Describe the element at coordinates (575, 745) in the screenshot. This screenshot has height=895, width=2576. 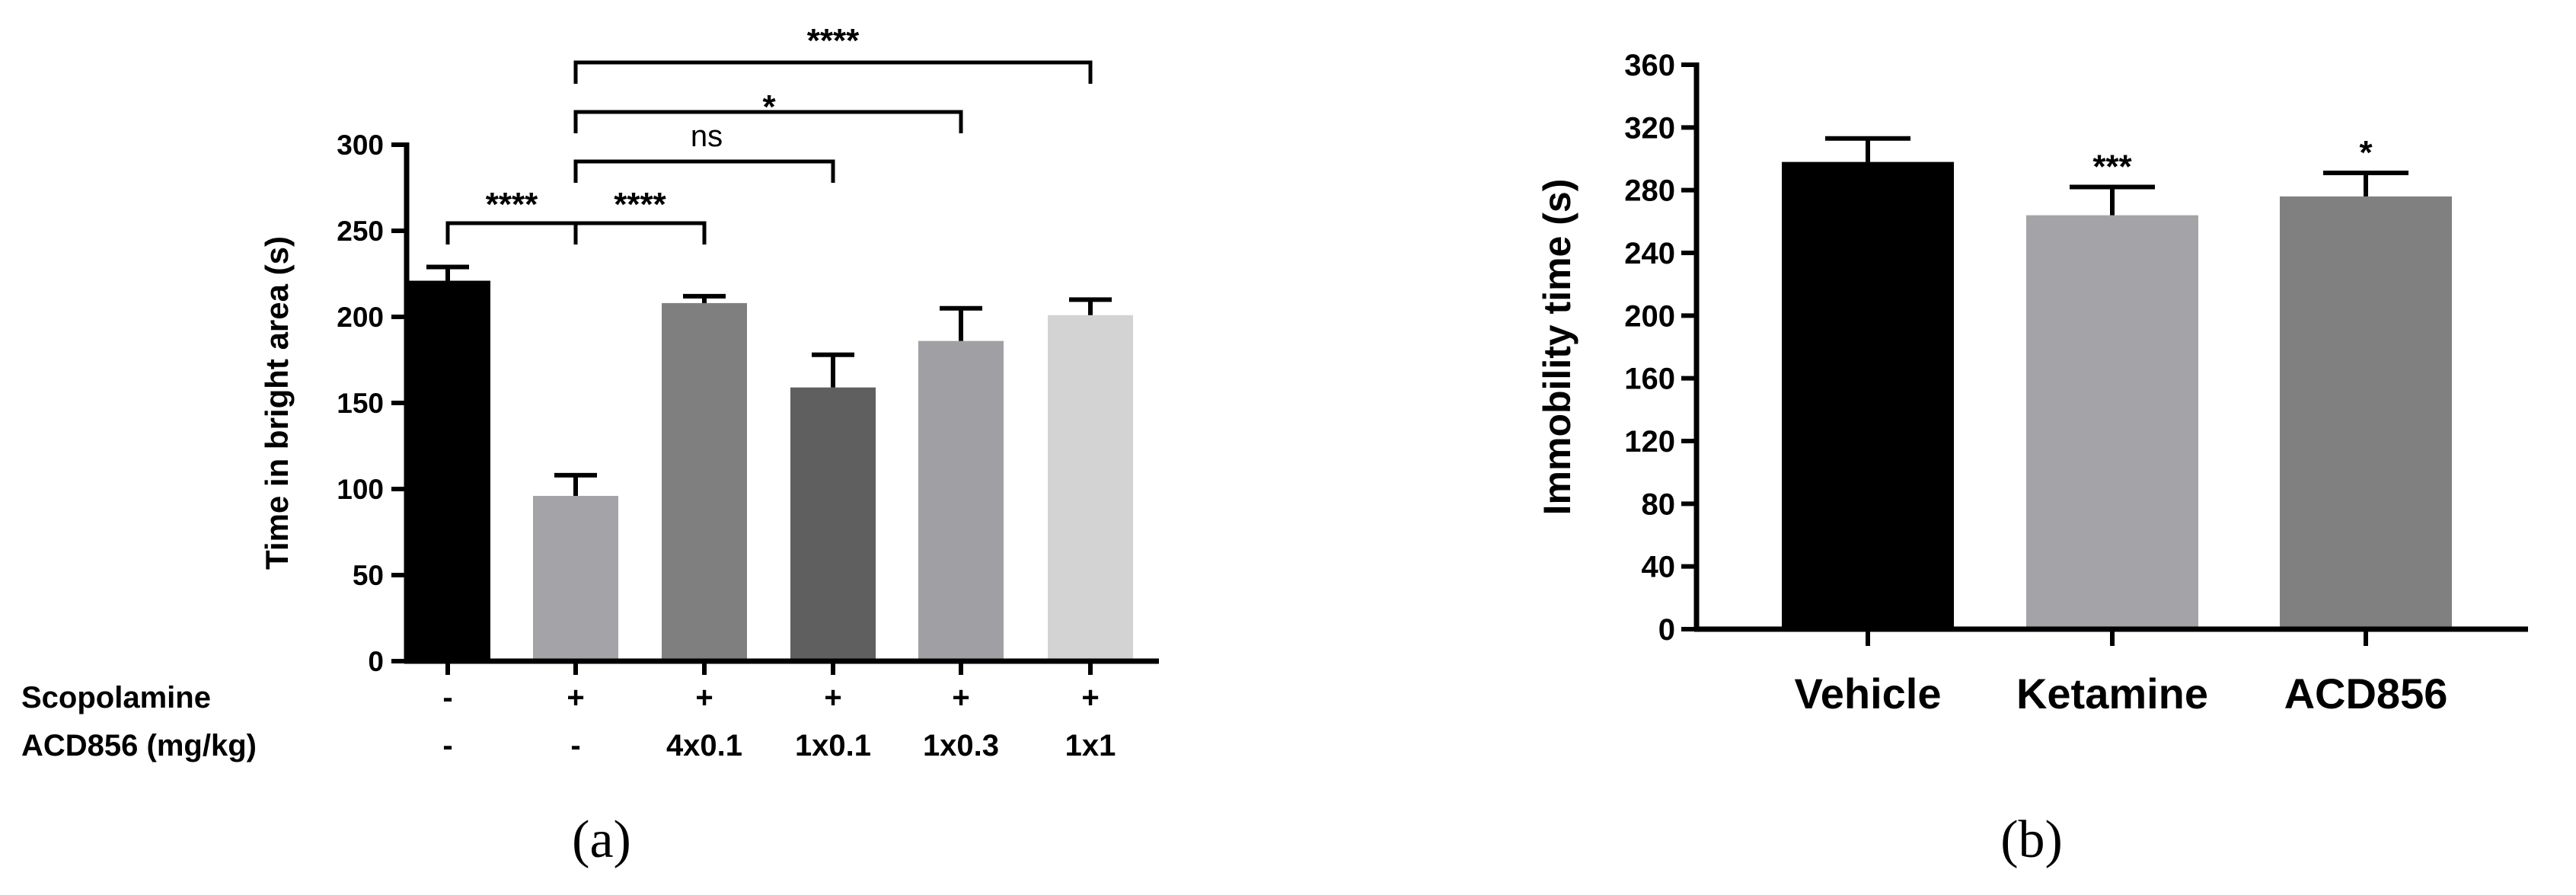
I see `row-value-a-1-1: -` at that location.